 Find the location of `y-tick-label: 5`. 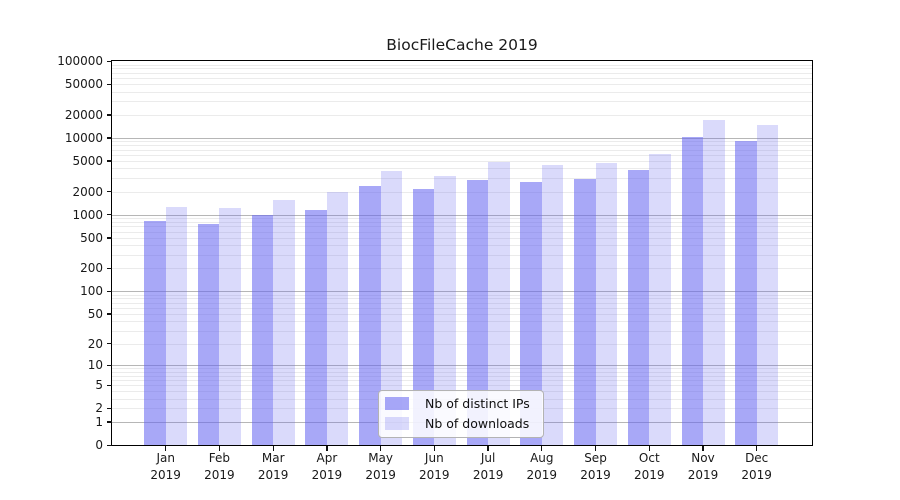

y-tick-label: 5 is located at coordinates (99, 385).